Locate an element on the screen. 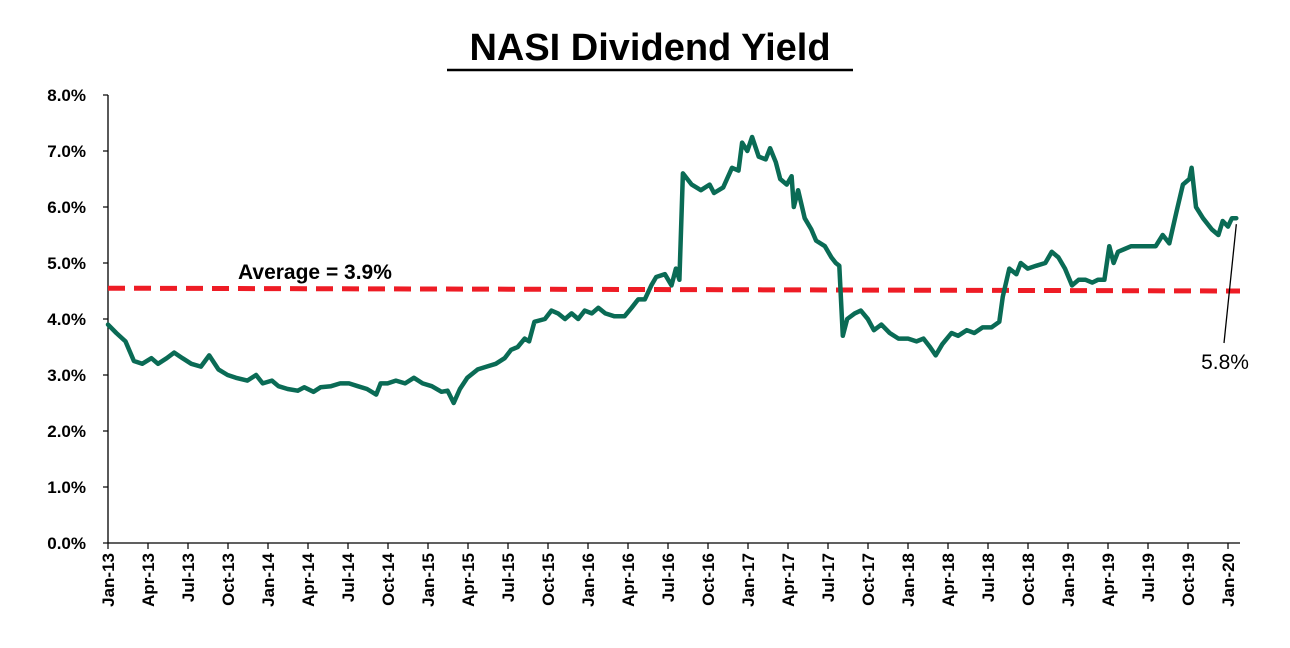  average-line is located at coordinates (674, 289).